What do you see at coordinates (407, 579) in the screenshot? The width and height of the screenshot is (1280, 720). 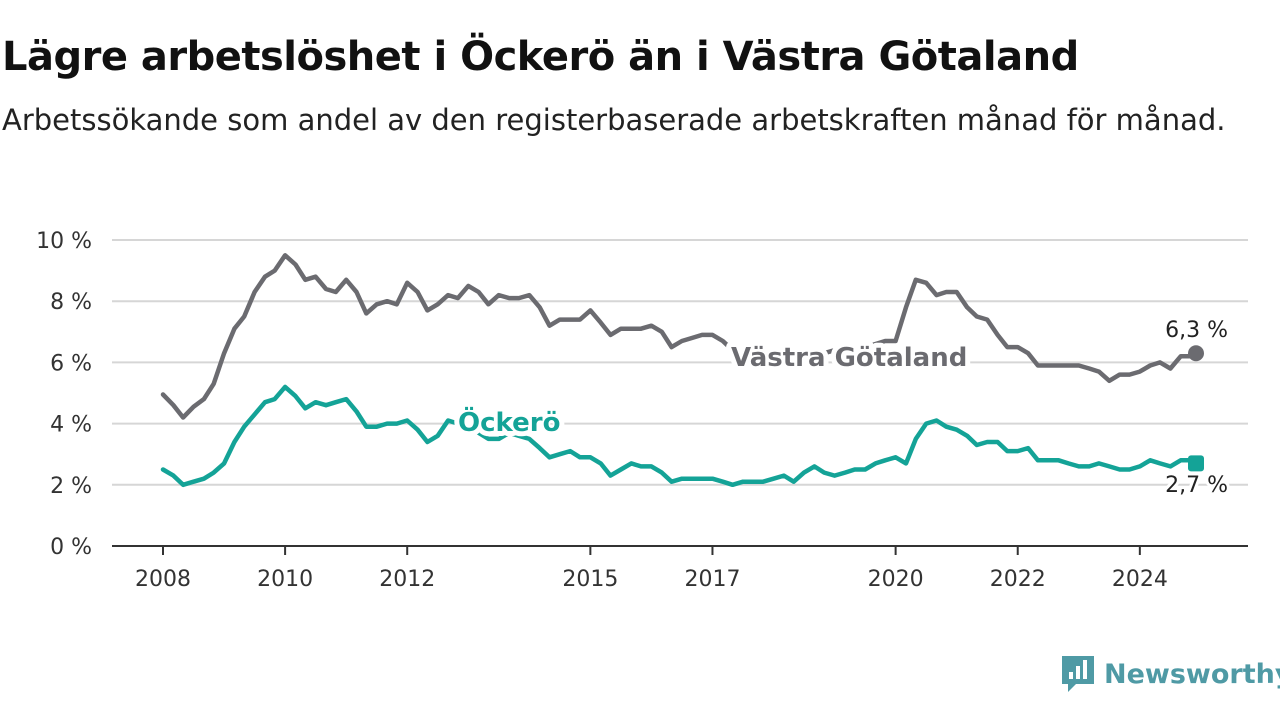 I see `x-tick-label: 2012` at bounding box center [407, 579].